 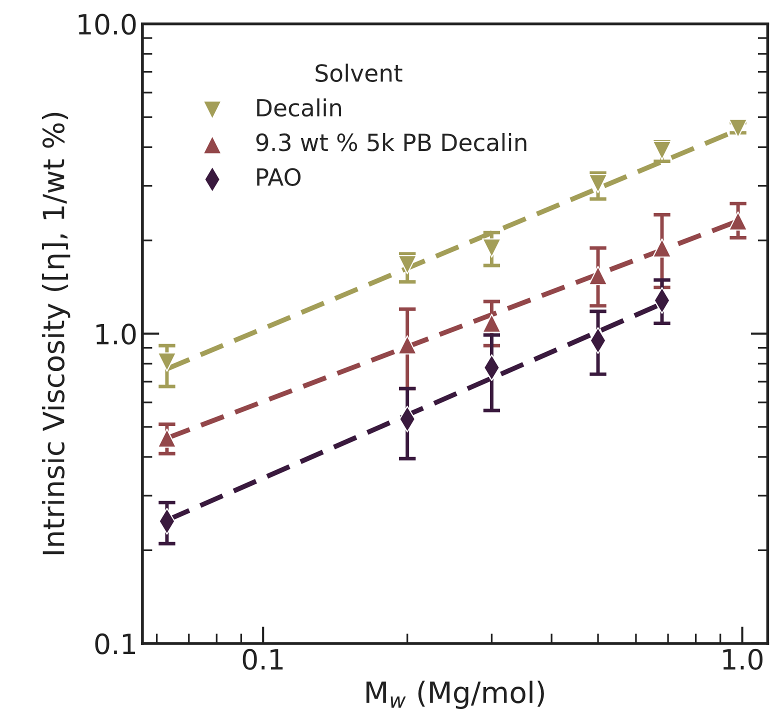 What do you see at coordinates (391, 142) in the screenshot?
I see `legend-label: 9.3 wt % 5k PB Decalin` at bounding box center [391, 142].